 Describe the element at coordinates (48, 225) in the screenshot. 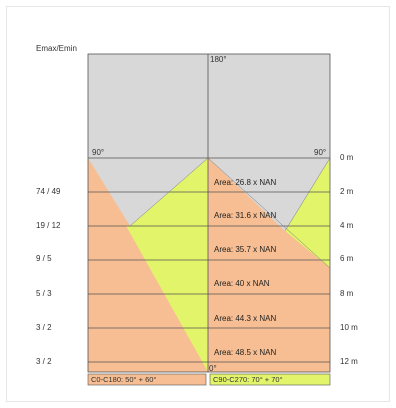

I see `ratio-label: 19 / 12` at that location.